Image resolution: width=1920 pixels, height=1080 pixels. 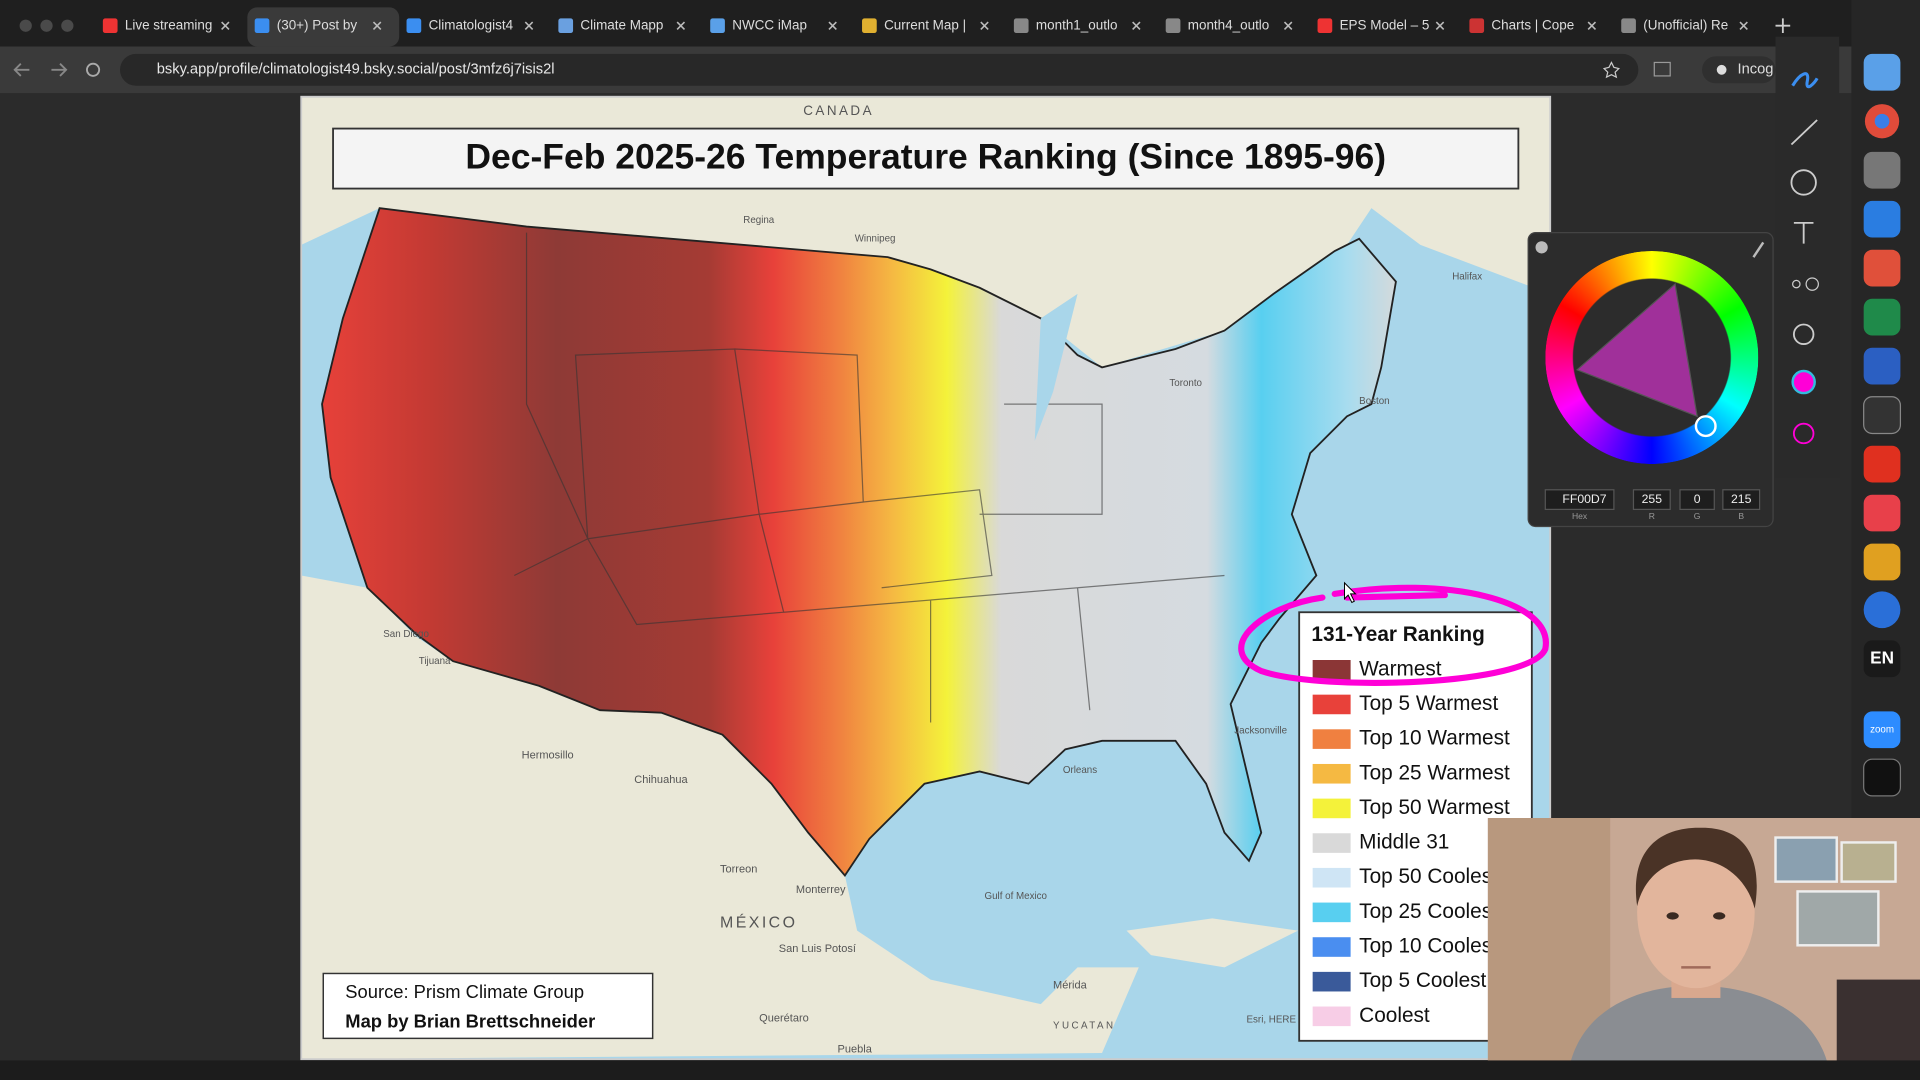 What do you see at coordinates (1374, 401) in the screenshot?
I see `place-label: Boston` at bounding box center [1374, 401].